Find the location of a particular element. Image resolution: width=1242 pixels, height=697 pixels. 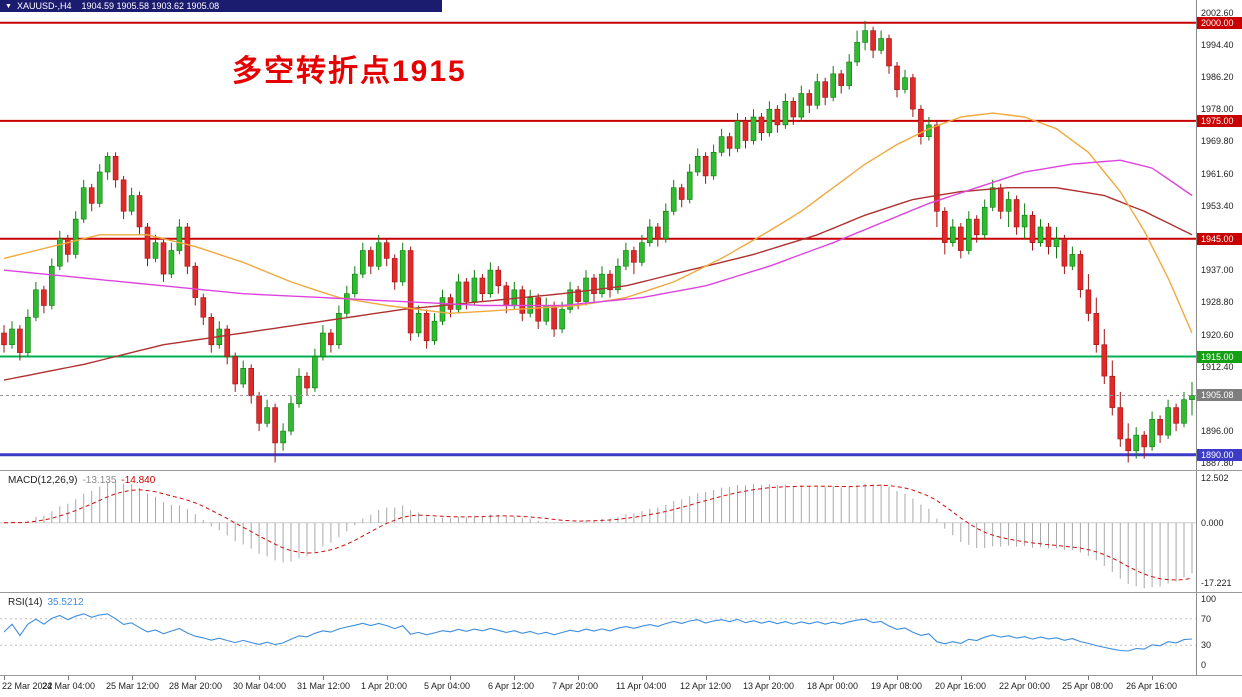

rsi-axis-label: 100 is located at coordinates (1209, 599).